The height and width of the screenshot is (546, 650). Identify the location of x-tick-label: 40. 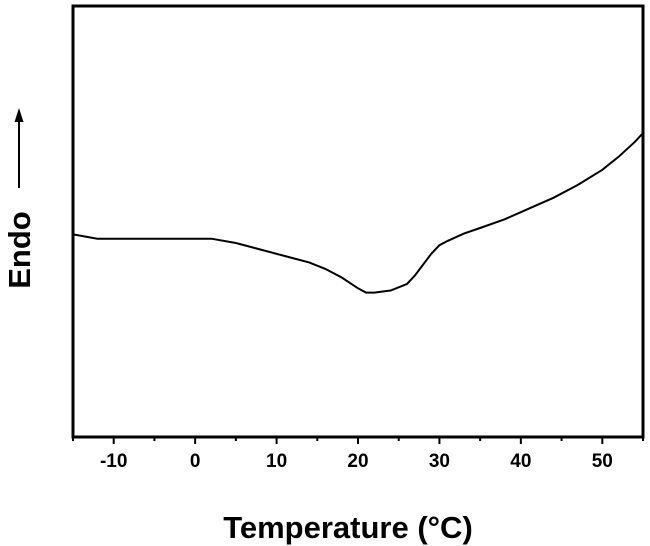
(520, 461).